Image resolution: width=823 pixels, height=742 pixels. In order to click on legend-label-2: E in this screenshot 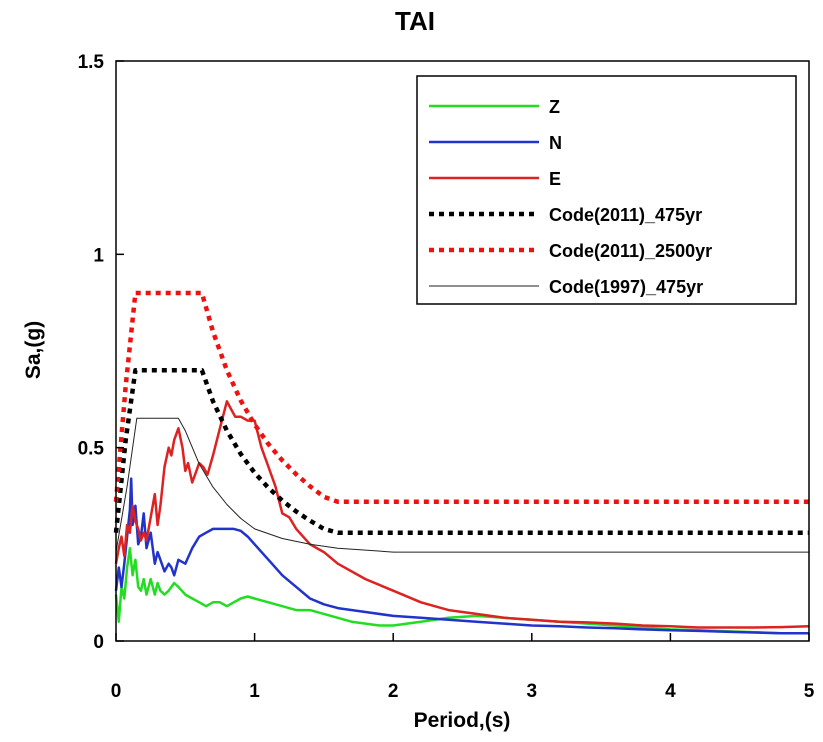, I will do `click(555, 179)`.